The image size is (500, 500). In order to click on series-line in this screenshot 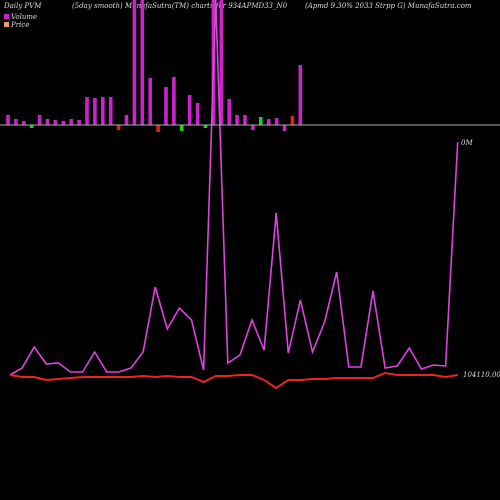, I will do `click(233, 380)`.